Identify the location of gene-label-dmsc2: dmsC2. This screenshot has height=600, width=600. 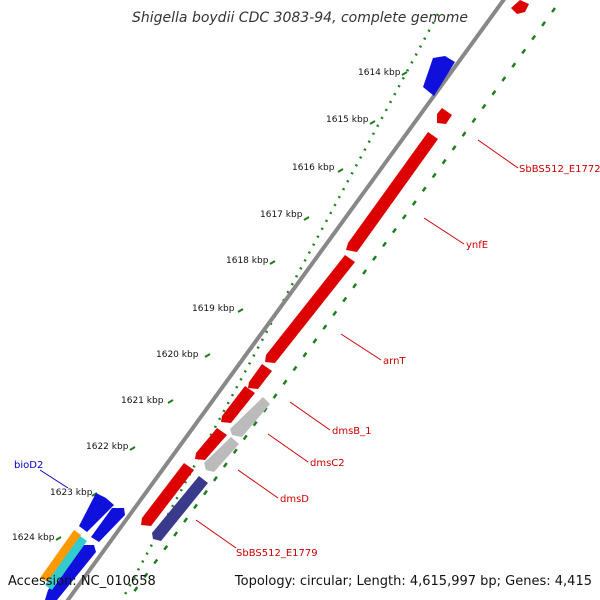
(327, 463).